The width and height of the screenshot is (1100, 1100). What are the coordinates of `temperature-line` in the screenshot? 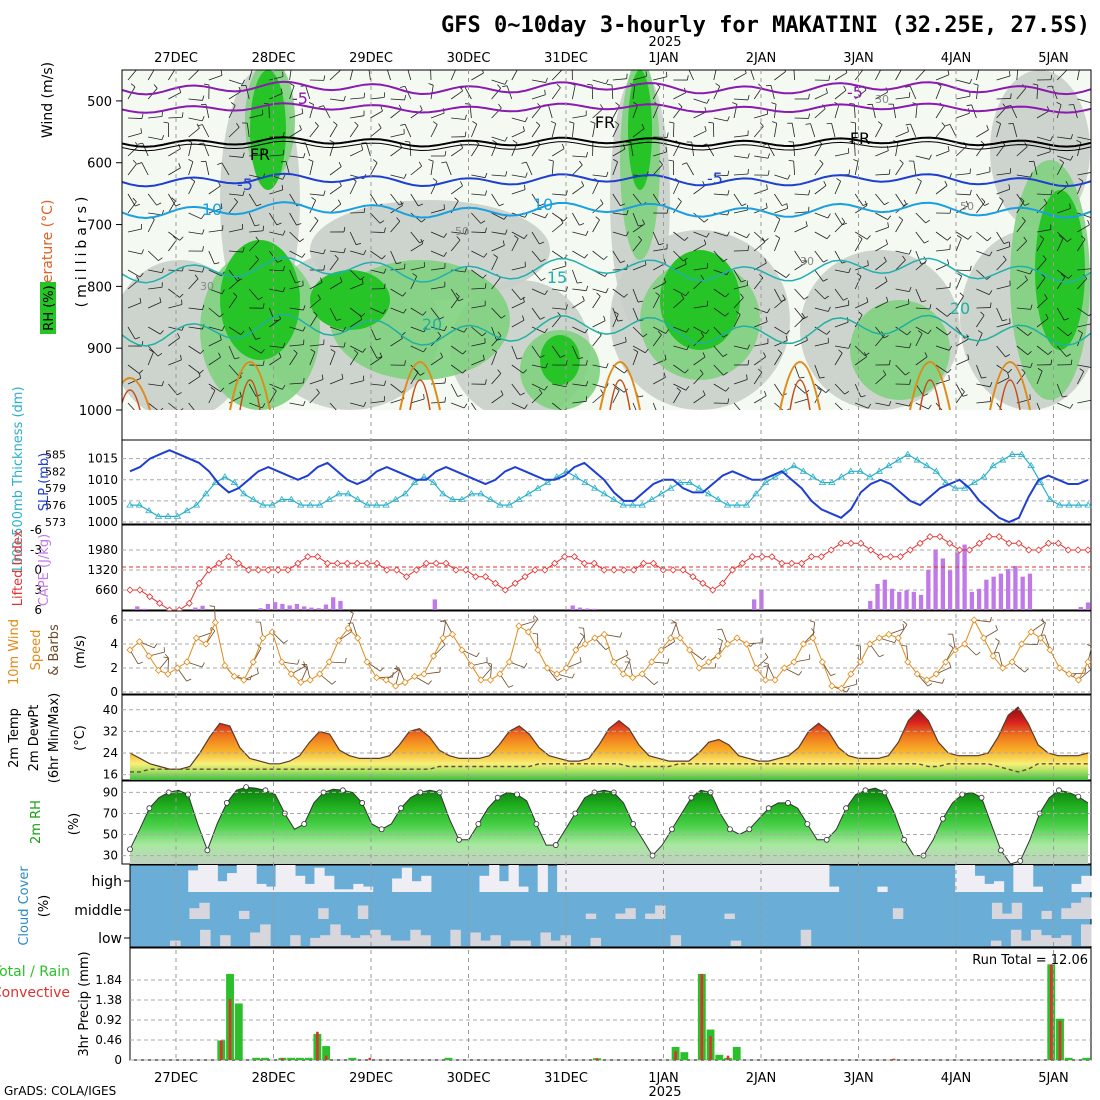 It's located at (609, 738).